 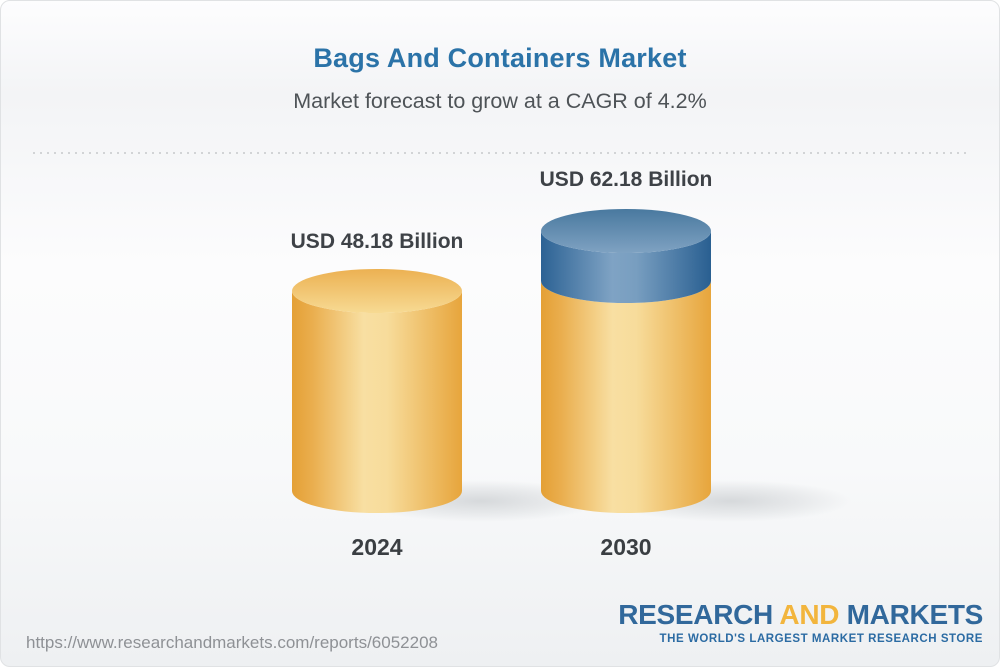 What do you see at coordinates (809, 614) in the screenshot?
I see `logo-word-and: AND` at bounding box center [809, 614].